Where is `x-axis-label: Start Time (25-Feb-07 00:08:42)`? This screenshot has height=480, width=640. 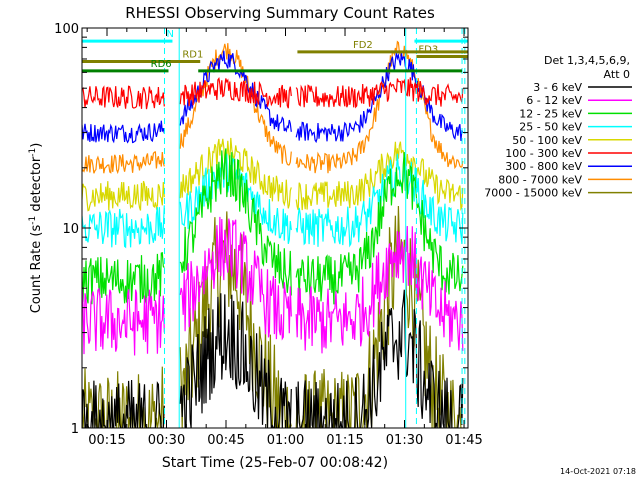
x-axis-label: Start Time (25-Feb-07 00:08:42) is located at coordinates (275, 463).